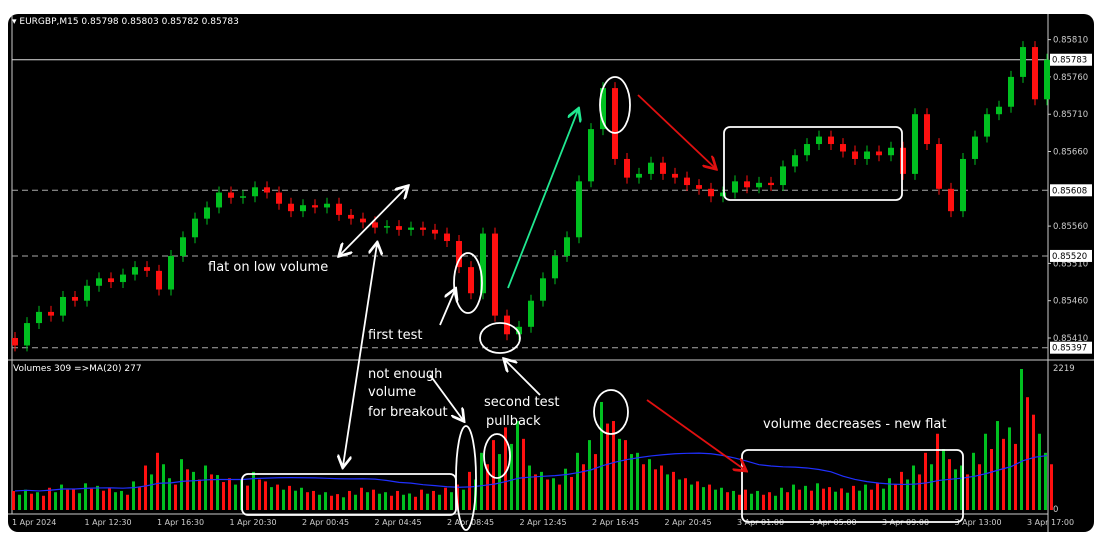  Describe the element at coordinates (531, 472) in the screenshot. I see `volume-ma-line` at that location.